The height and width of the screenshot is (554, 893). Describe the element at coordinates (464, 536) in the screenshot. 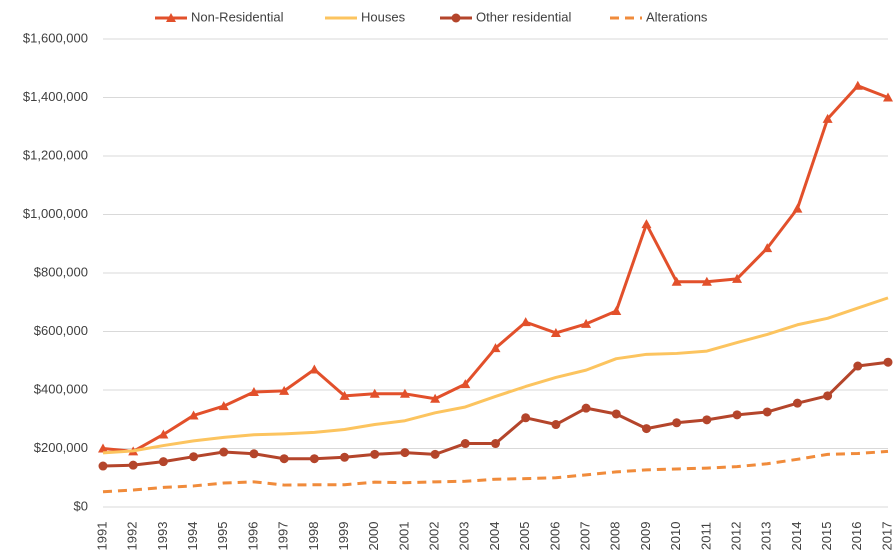

I see `x-tick-label: 2003` at that location.